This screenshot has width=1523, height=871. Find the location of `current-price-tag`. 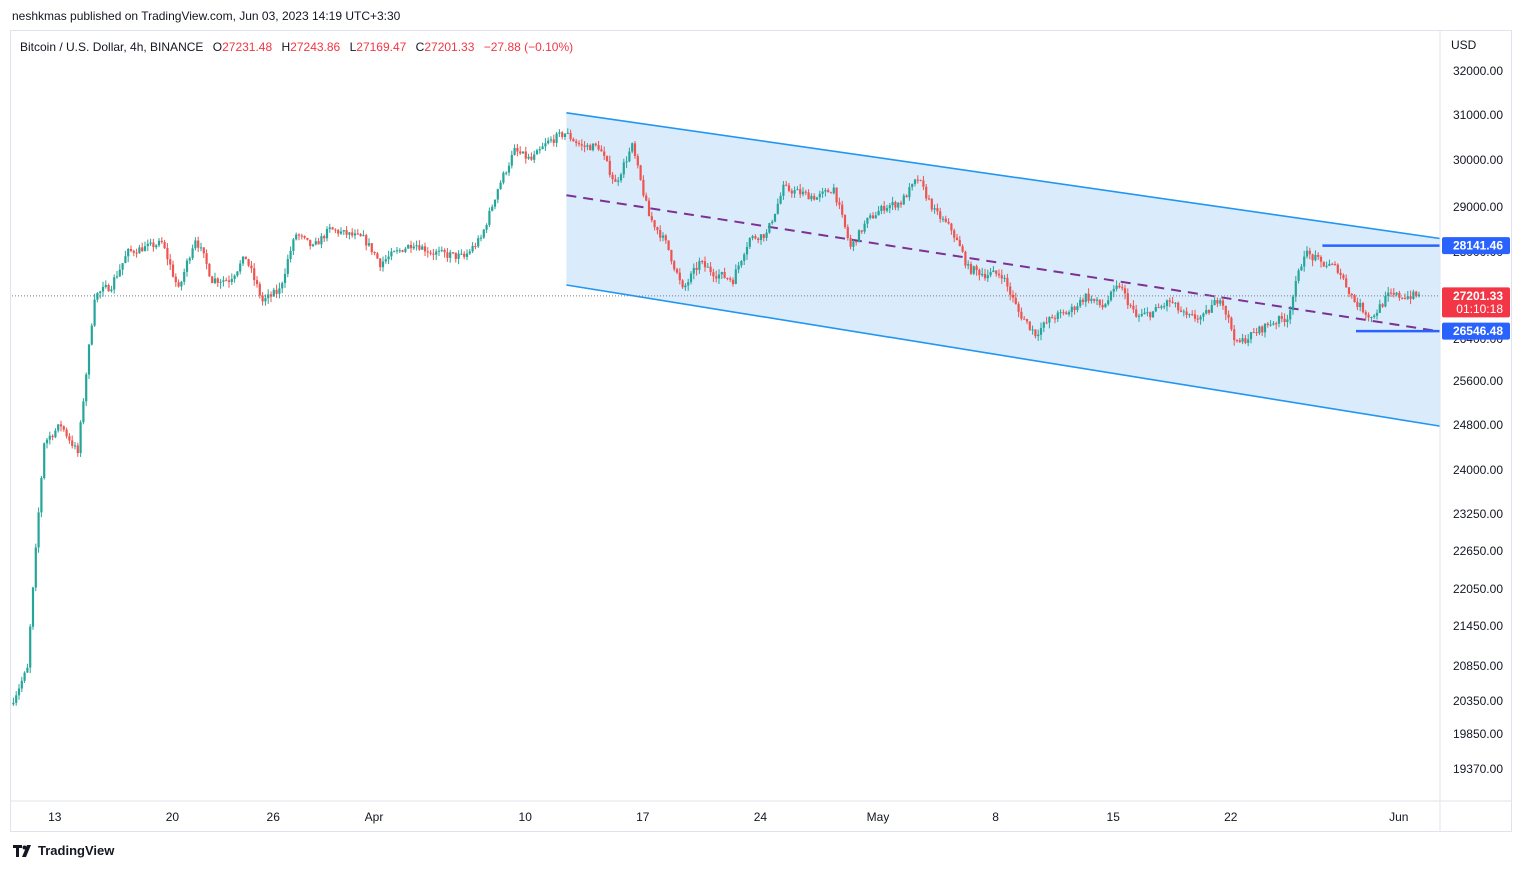

current-price-tag is located at coordinates (1476, 302).